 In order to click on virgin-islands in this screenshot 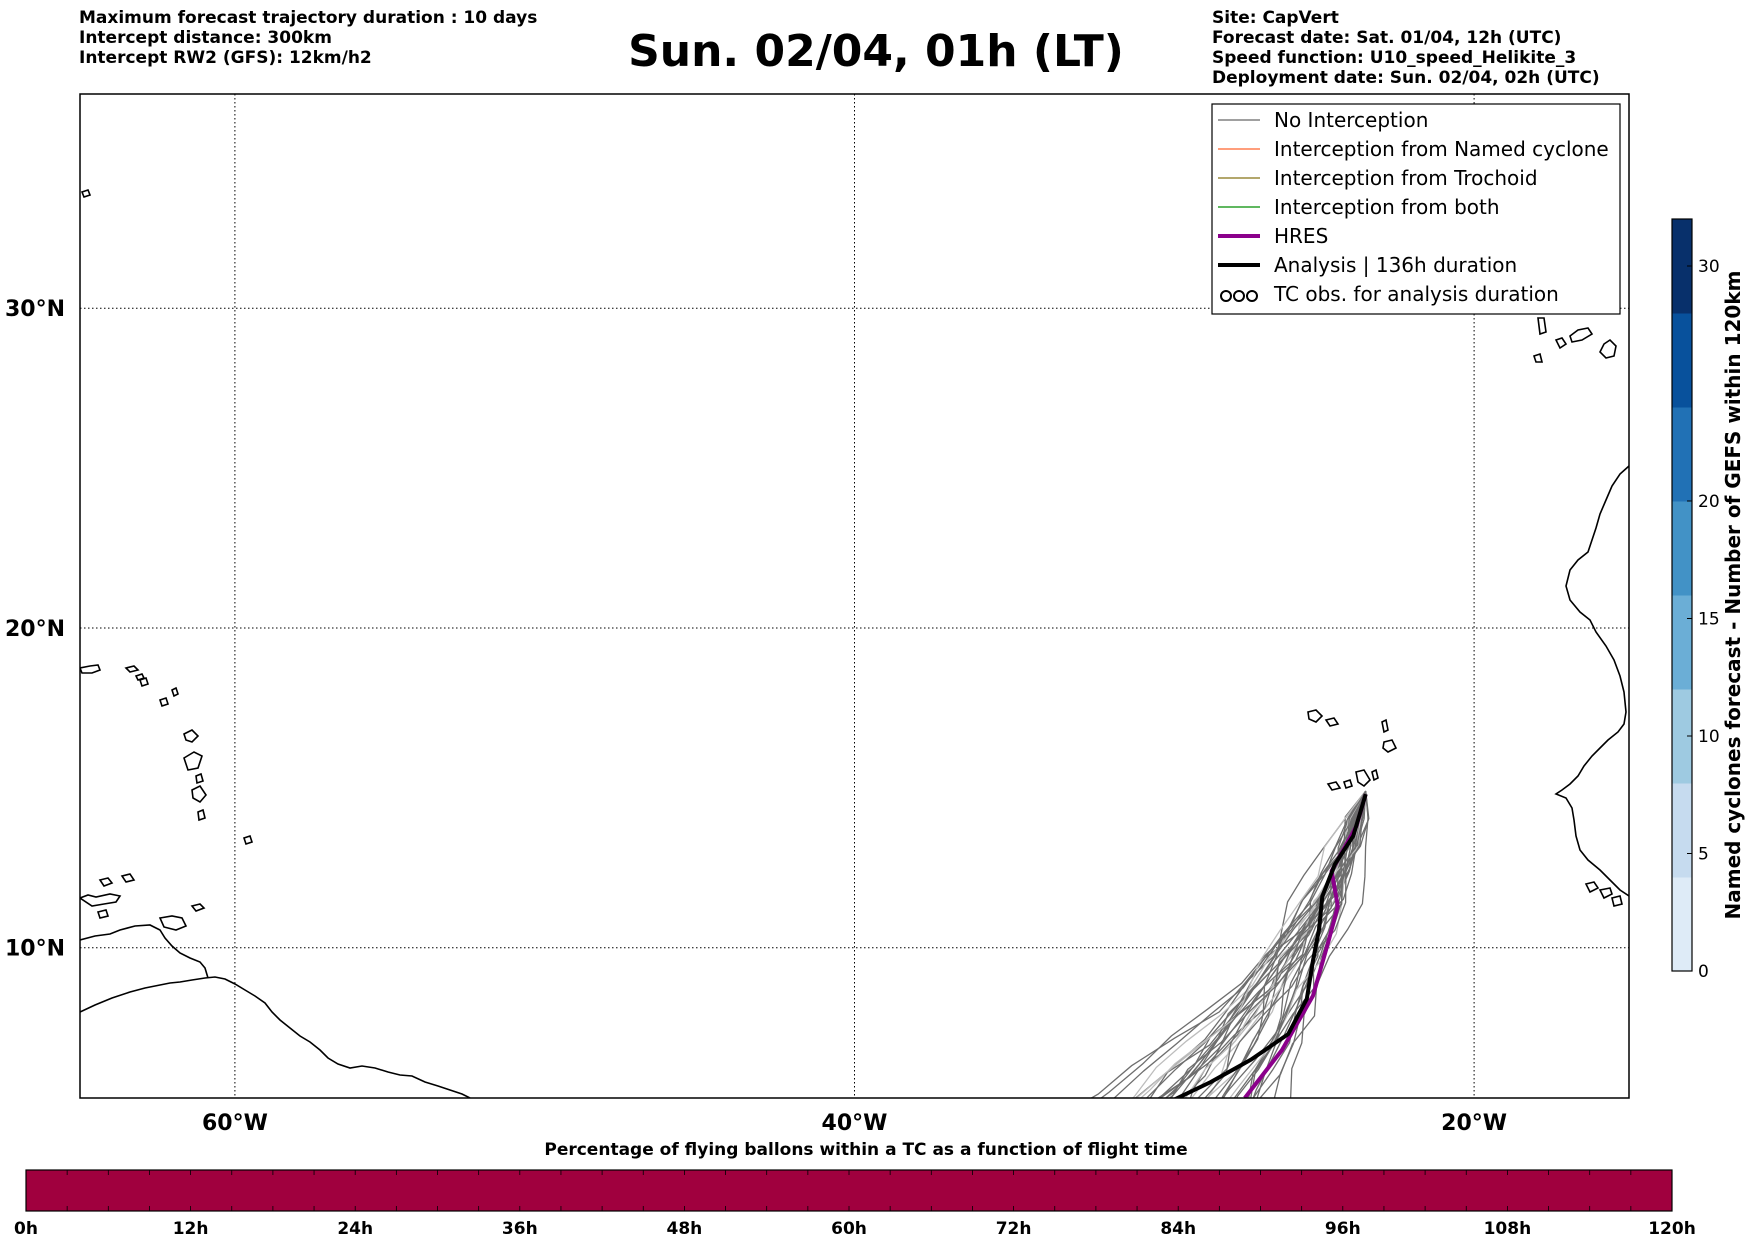, I will do `click(135, 673)`.